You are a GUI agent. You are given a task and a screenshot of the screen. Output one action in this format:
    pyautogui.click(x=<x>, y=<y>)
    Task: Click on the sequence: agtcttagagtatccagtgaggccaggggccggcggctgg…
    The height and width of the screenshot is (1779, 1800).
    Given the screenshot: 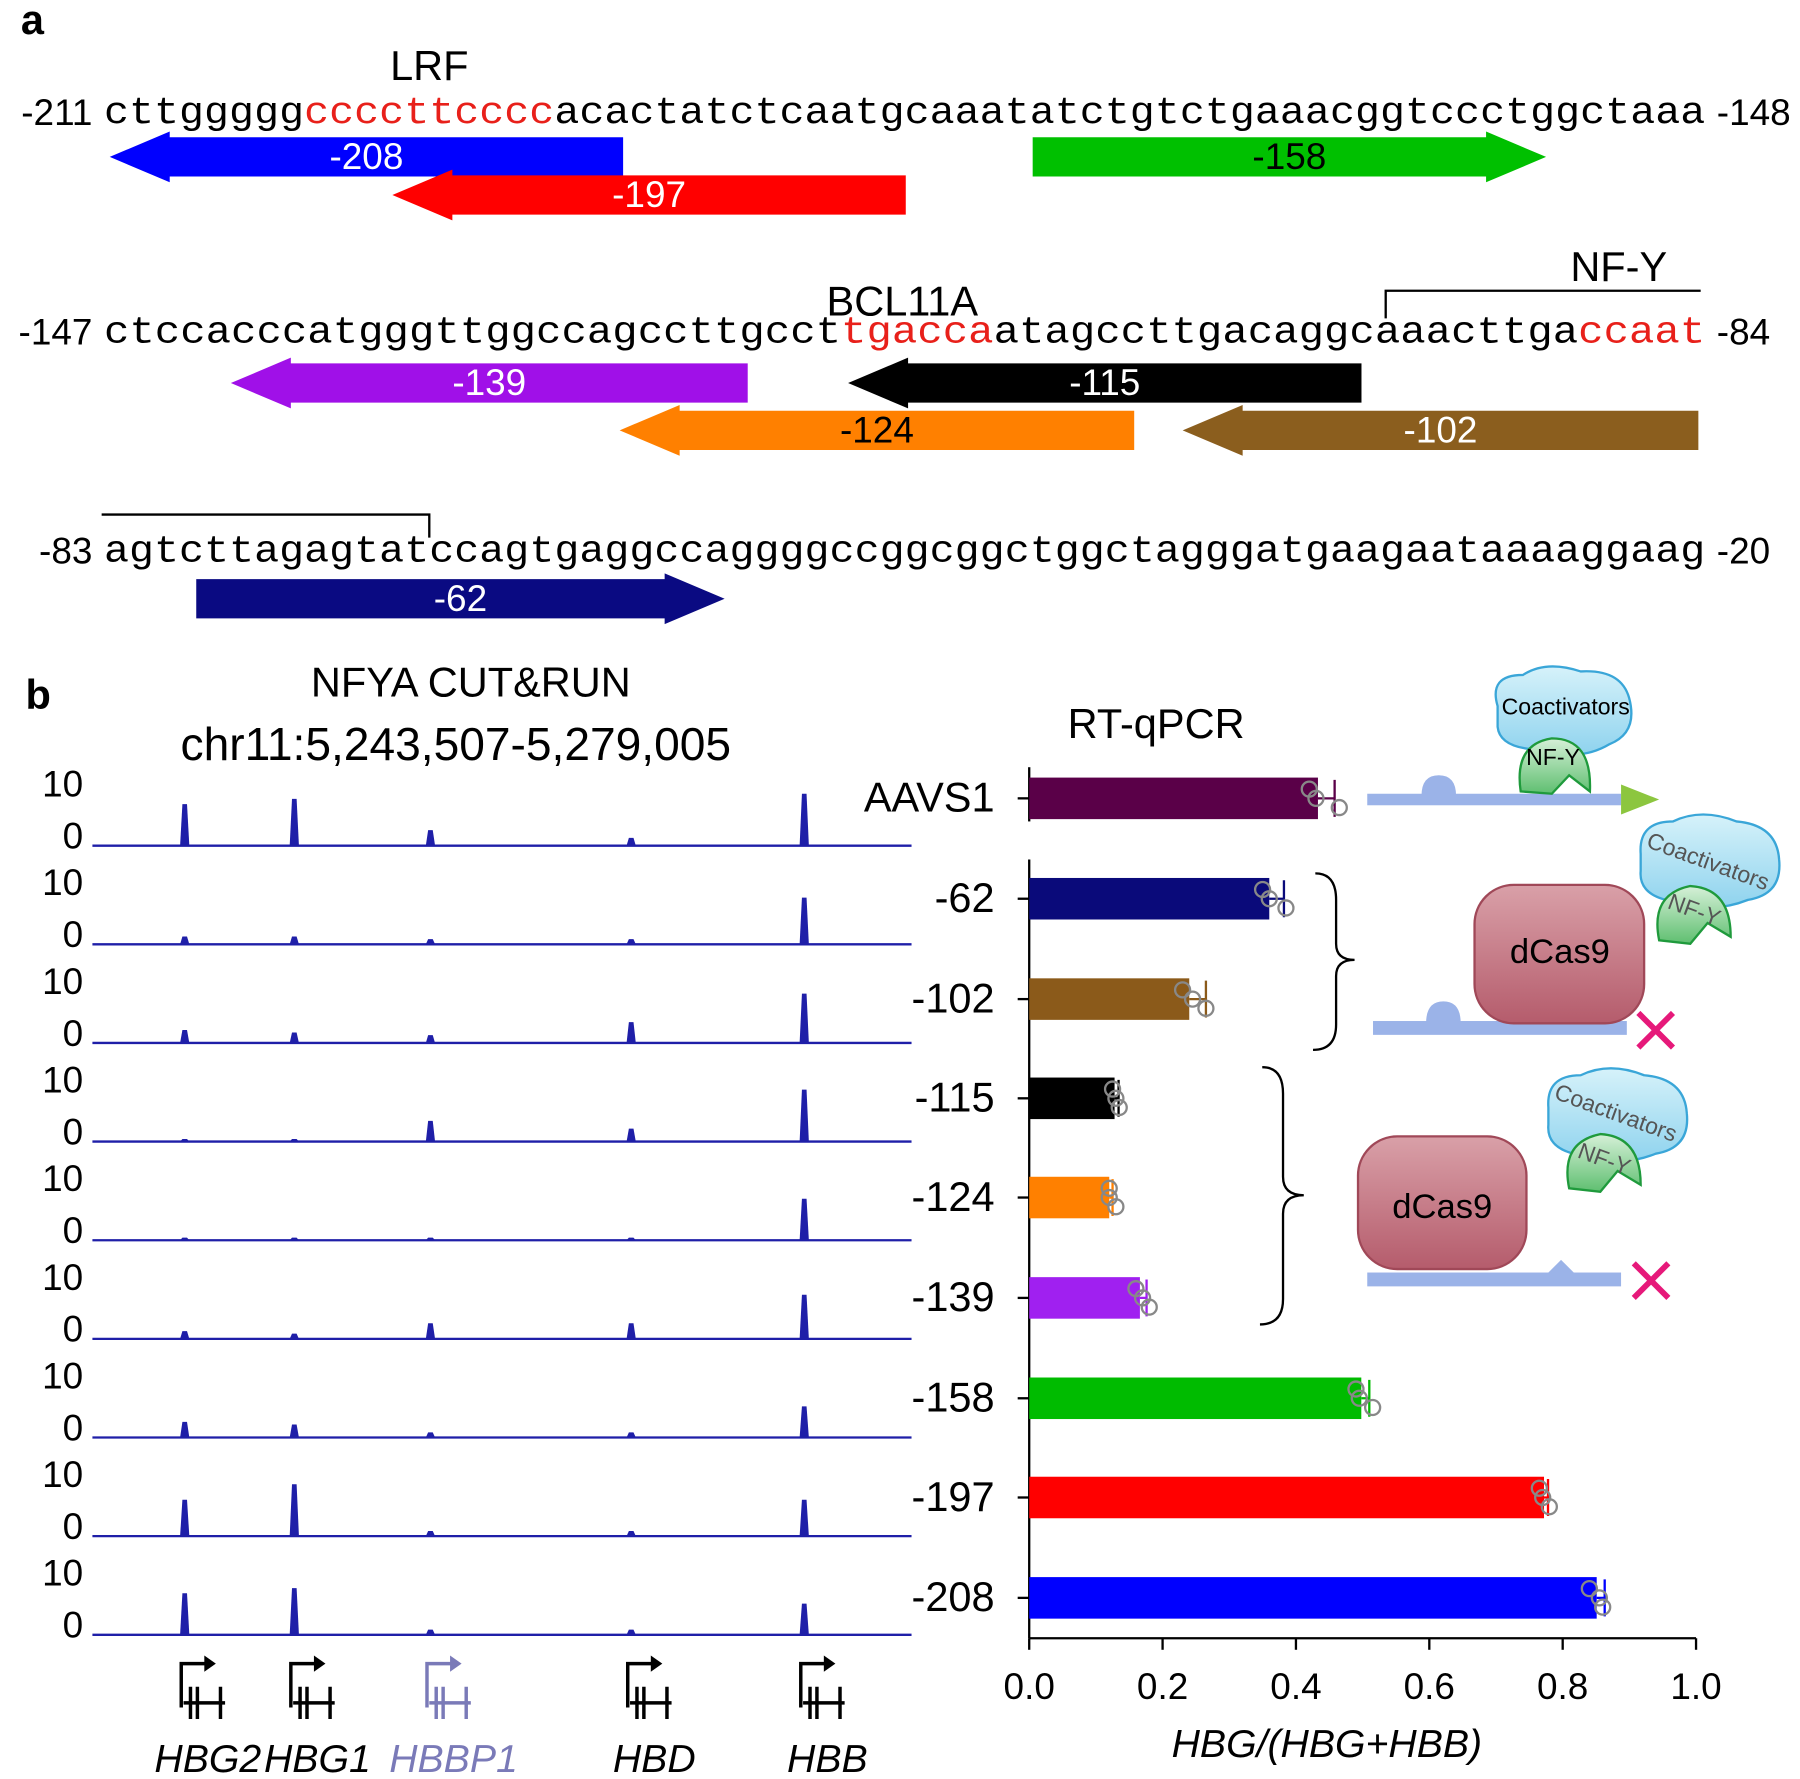 What is the action you would take?
    pyautogui.click(x=904, y=552)
    